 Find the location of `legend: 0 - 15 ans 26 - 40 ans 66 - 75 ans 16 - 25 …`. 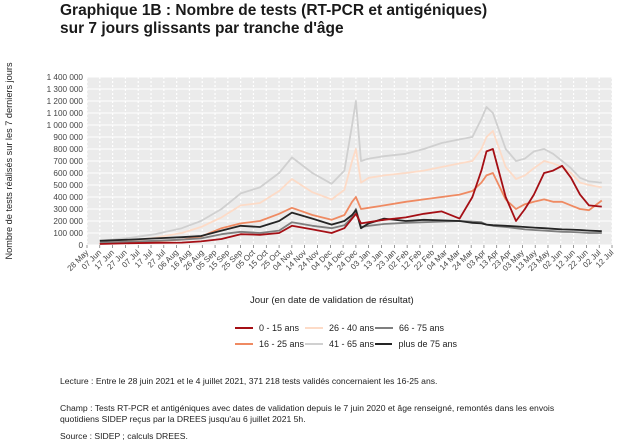

legend: 0 - 15 ans 26 - 40 ans 66 - 75 ans 16 - 25 … is located at coordinates (346, 336).